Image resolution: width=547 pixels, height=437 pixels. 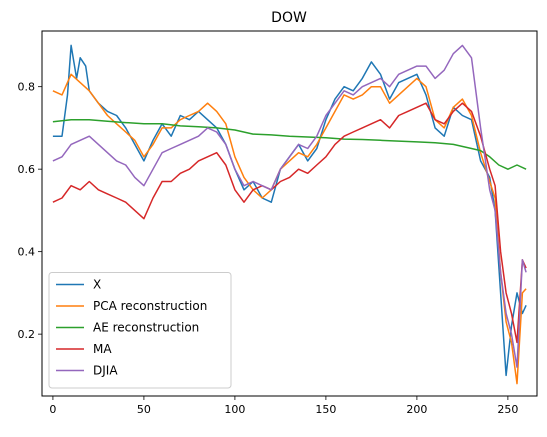 I want to click on legend-label: PCA reconstruction, so click(x=150, y=306).